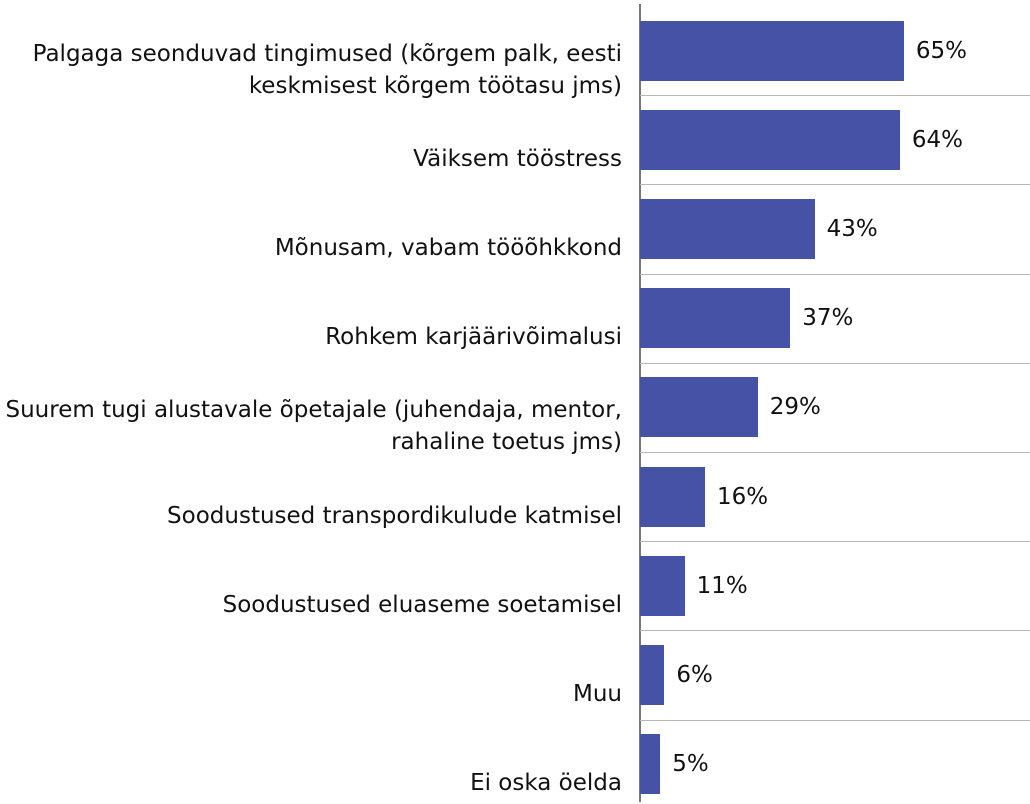 The height and width of the screenshot is (804, 1030). I want to click on value-label: 11%, so click(722, 585).